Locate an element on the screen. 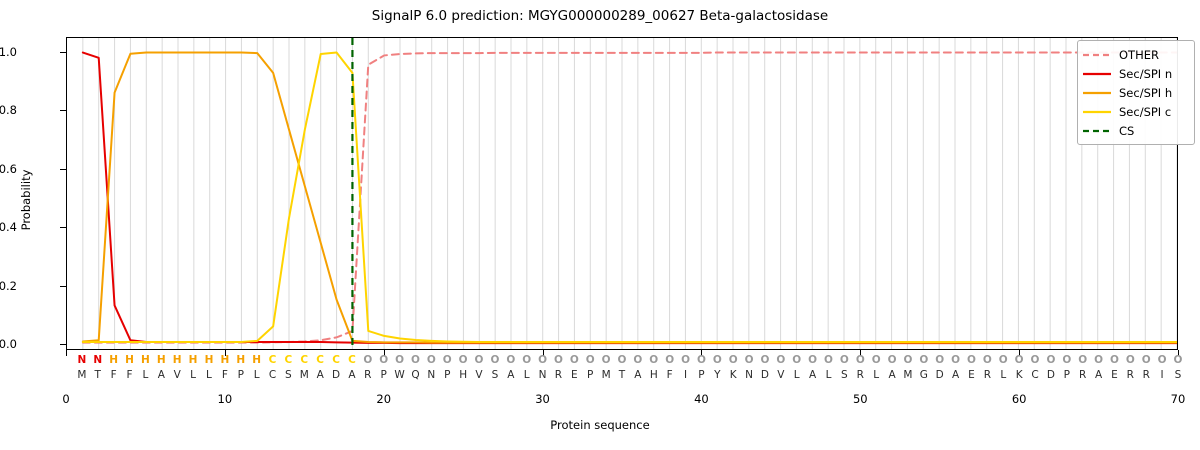 Image resolution: width=1200 pixels, height=450 pixels. legend-label: OTHER is located at coordinates (1139, 54).